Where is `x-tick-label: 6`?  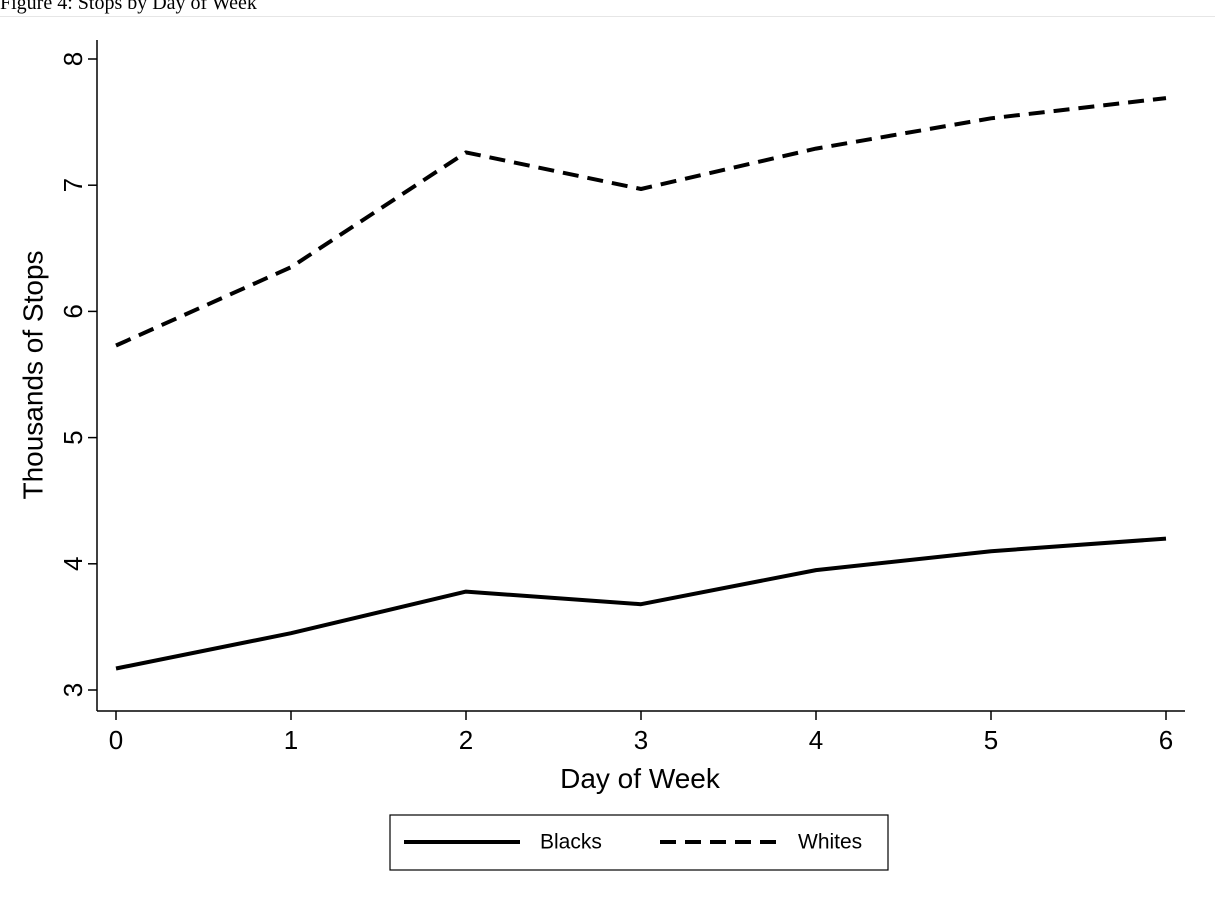 x-tick-label: 6 is located at coordinates (1166, 740).